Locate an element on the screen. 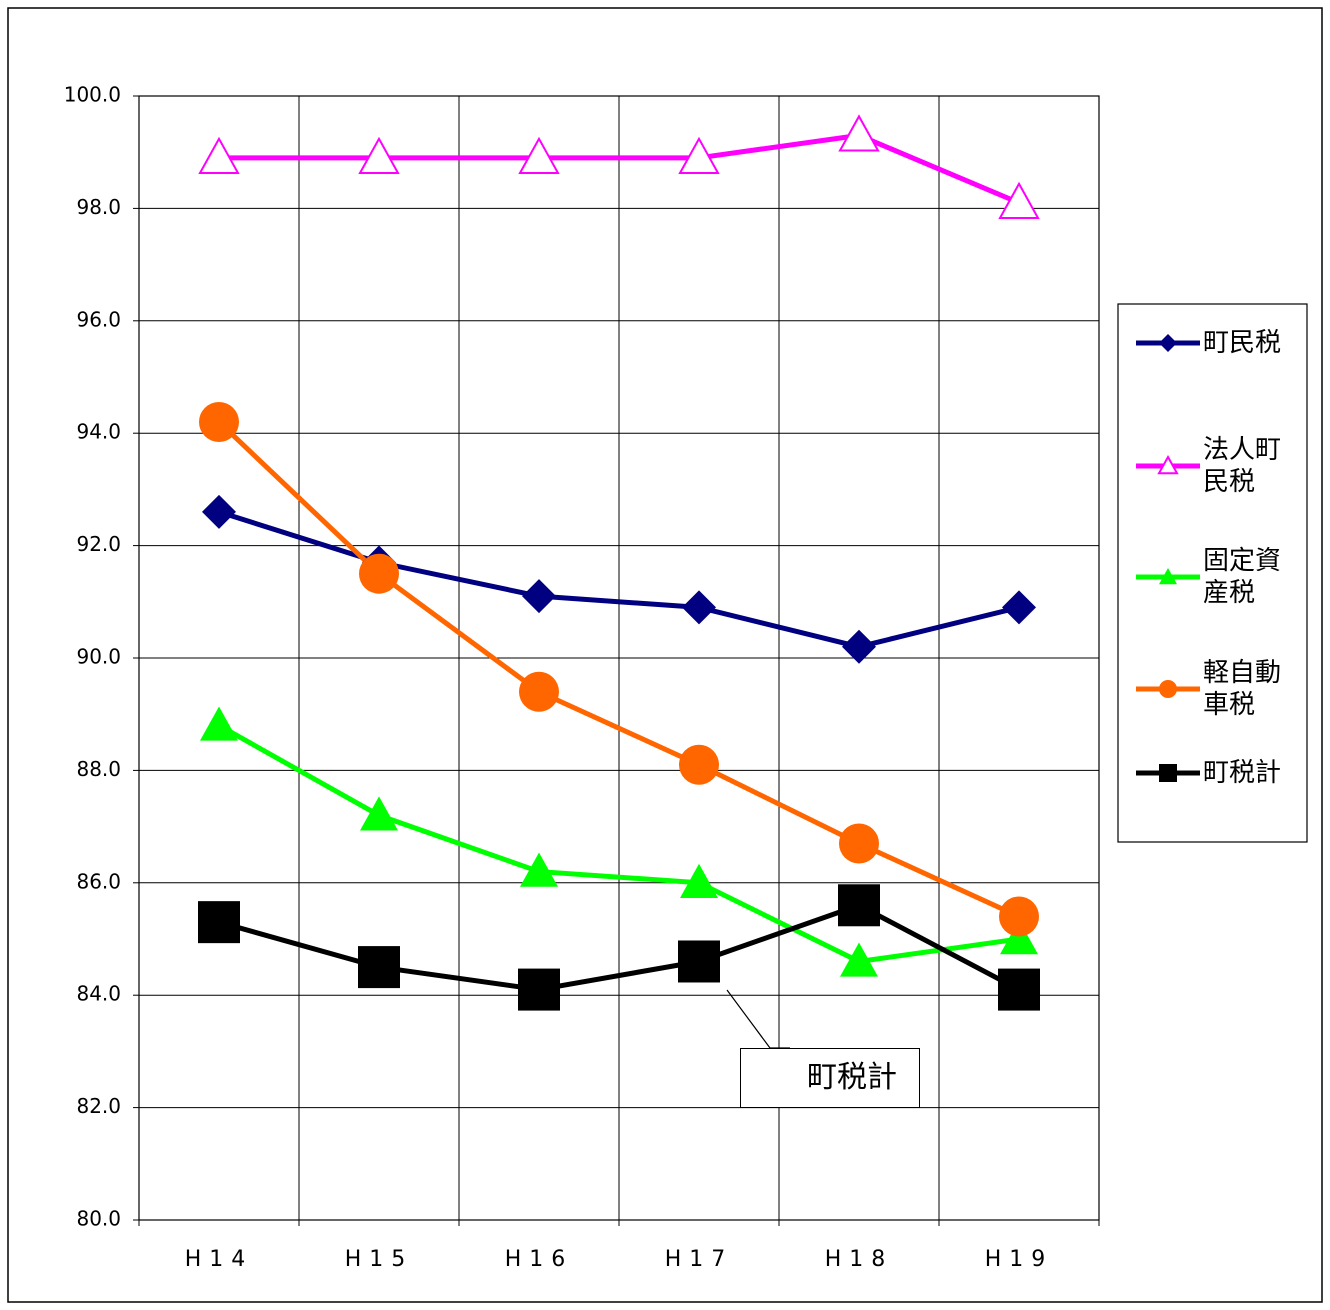 The height and width of the screenshot is (1310, 1330). y-tick-label: 100.0 is located at coordinates (92, 95).